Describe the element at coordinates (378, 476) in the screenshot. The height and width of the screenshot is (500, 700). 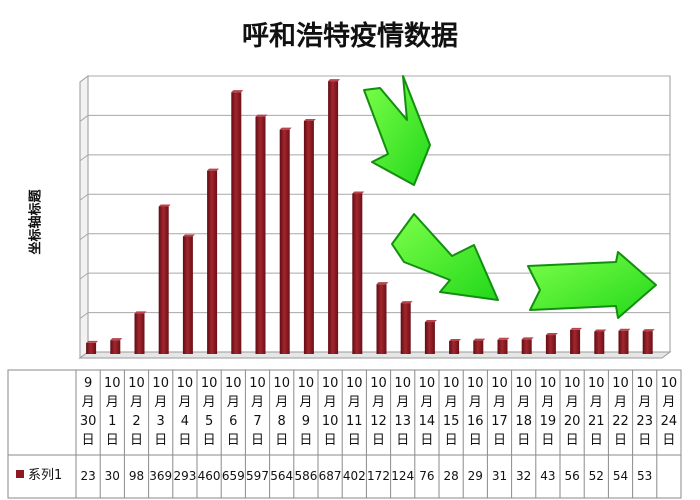
I see `data-label: 172` at that location.